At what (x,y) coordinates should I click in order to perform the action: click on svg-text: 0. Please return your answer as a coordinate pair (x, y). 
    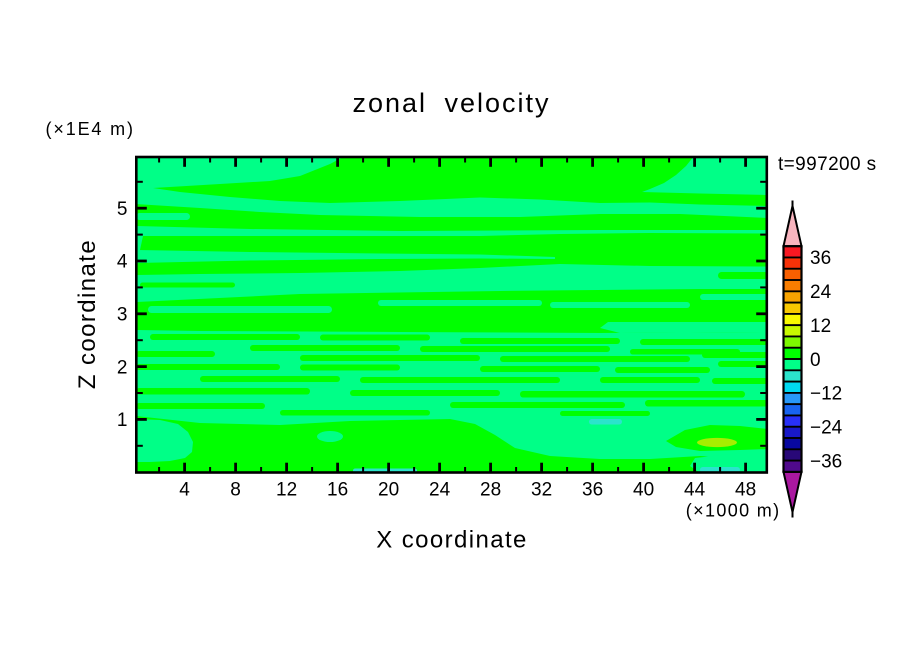
    Looking at the image, I should click on (815, 360).